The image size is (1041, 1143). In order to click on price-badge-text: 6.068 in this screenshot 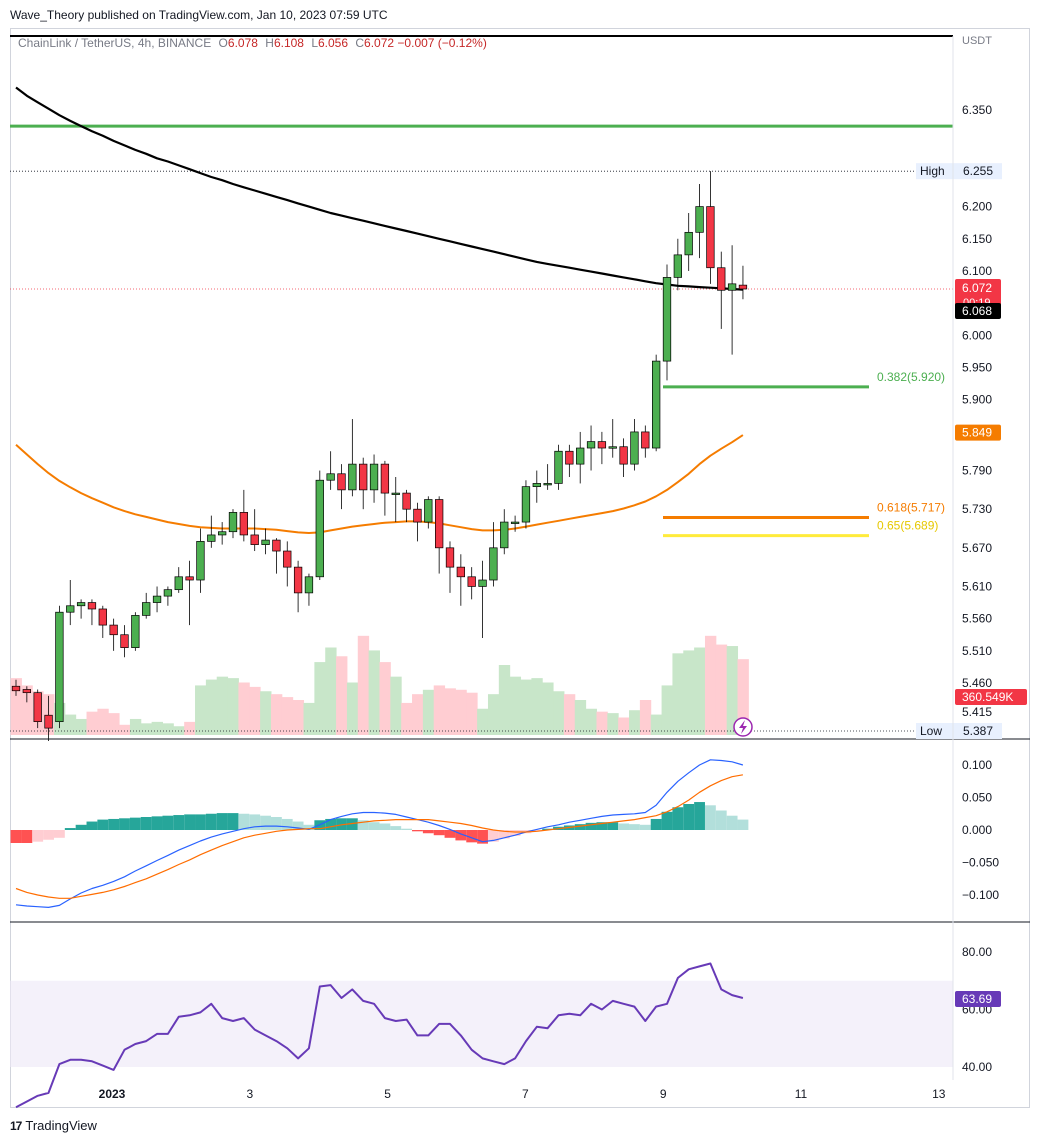, I will do `click(977, 311)`.